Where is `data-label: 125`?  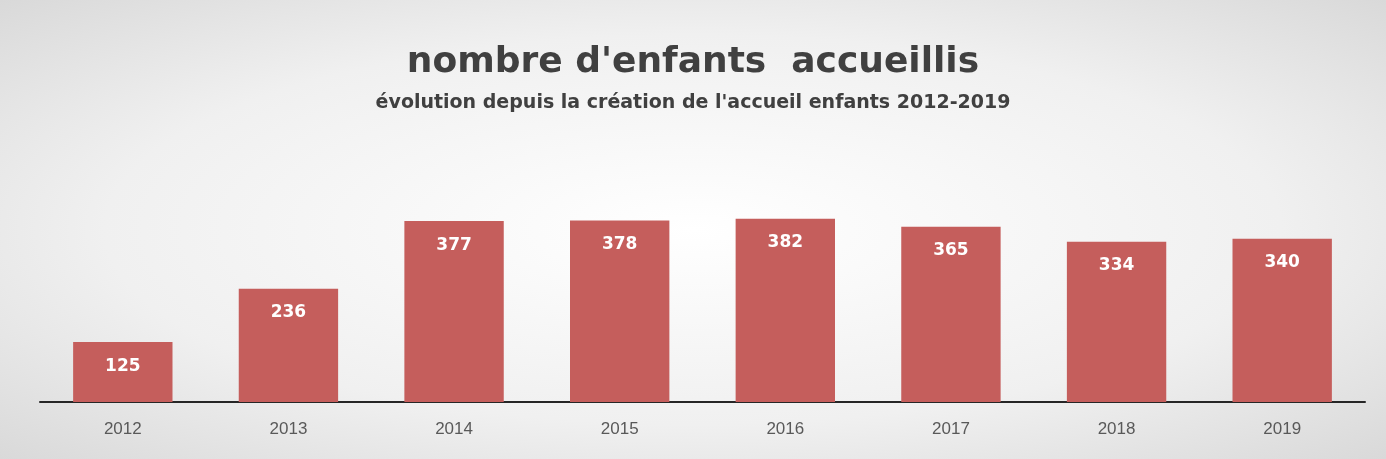
data-label: 125 is located at coordinates (123, 364).